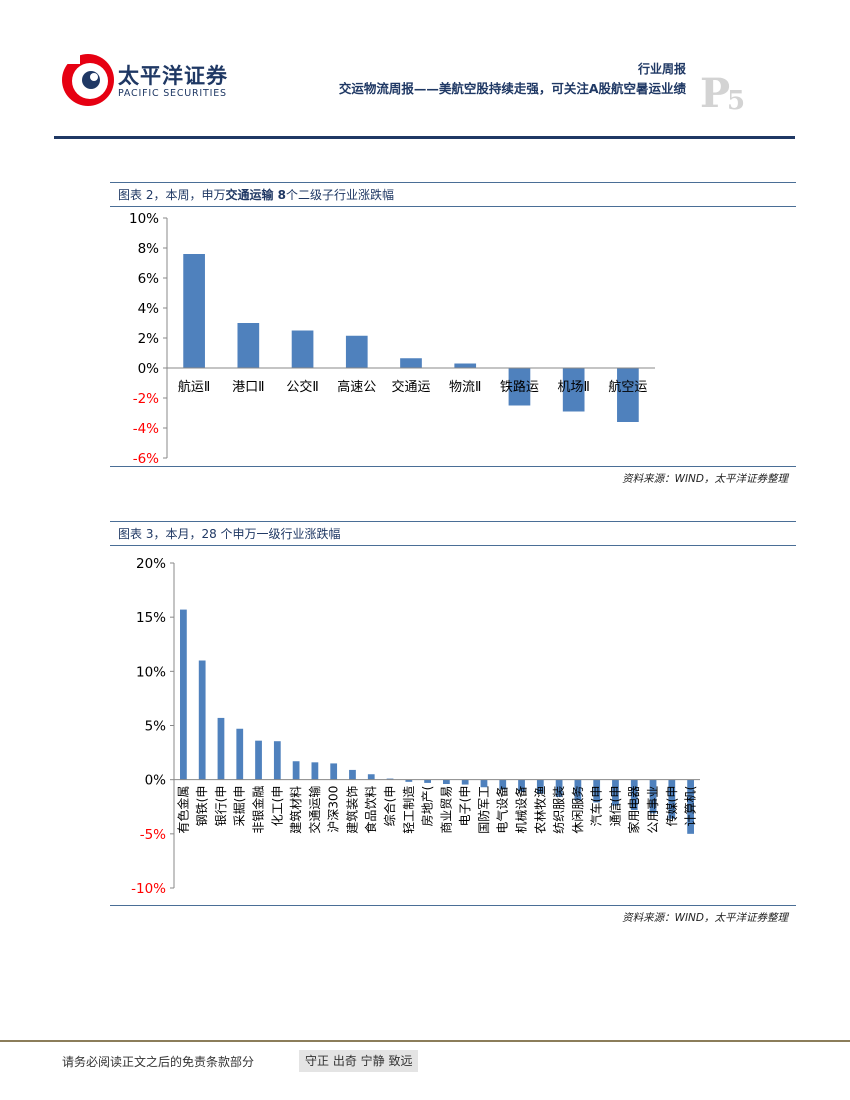  I want to click on fig3-category-label: 公用事业, so click(653, 810).